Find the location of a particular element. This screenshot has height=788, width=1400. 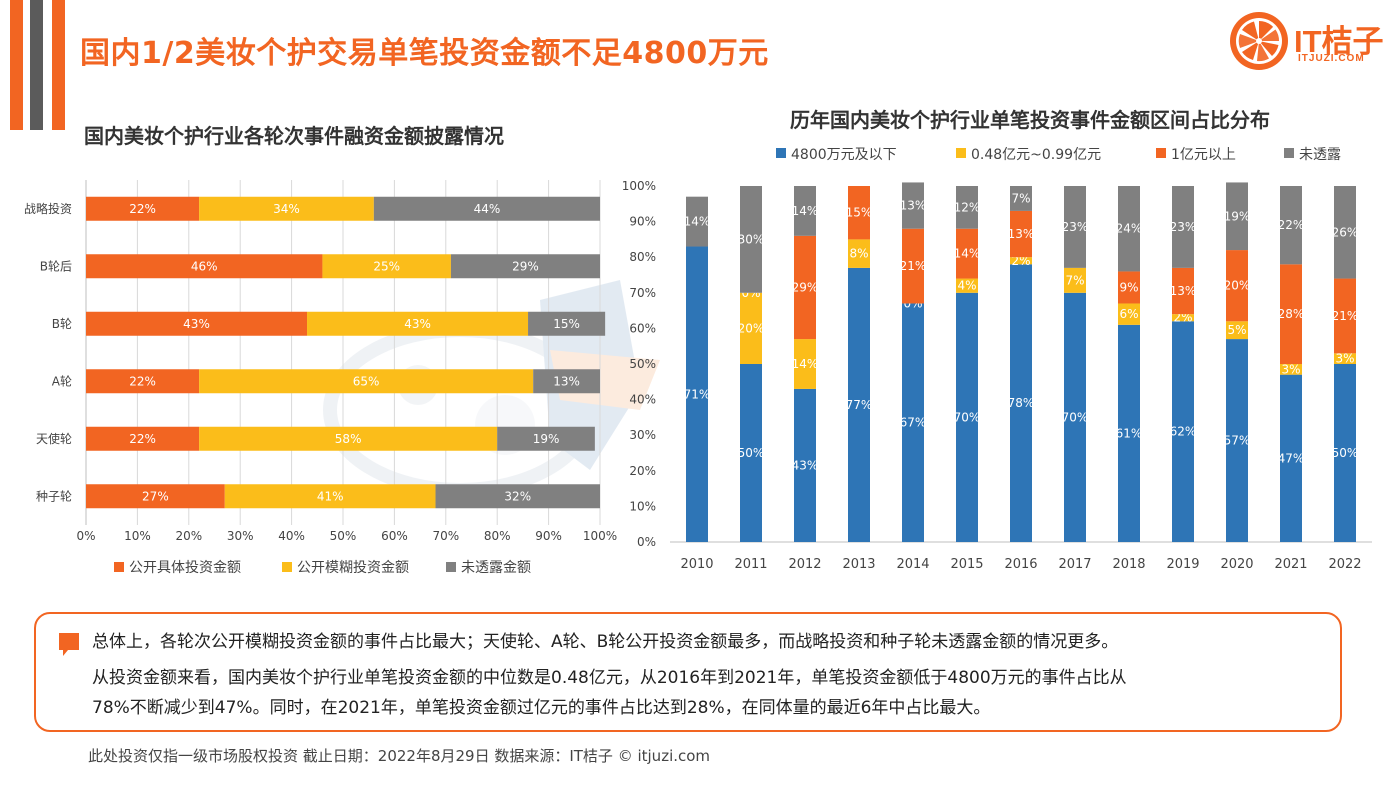

right-year-label: 2016 is located at coordinates (1020, 564).